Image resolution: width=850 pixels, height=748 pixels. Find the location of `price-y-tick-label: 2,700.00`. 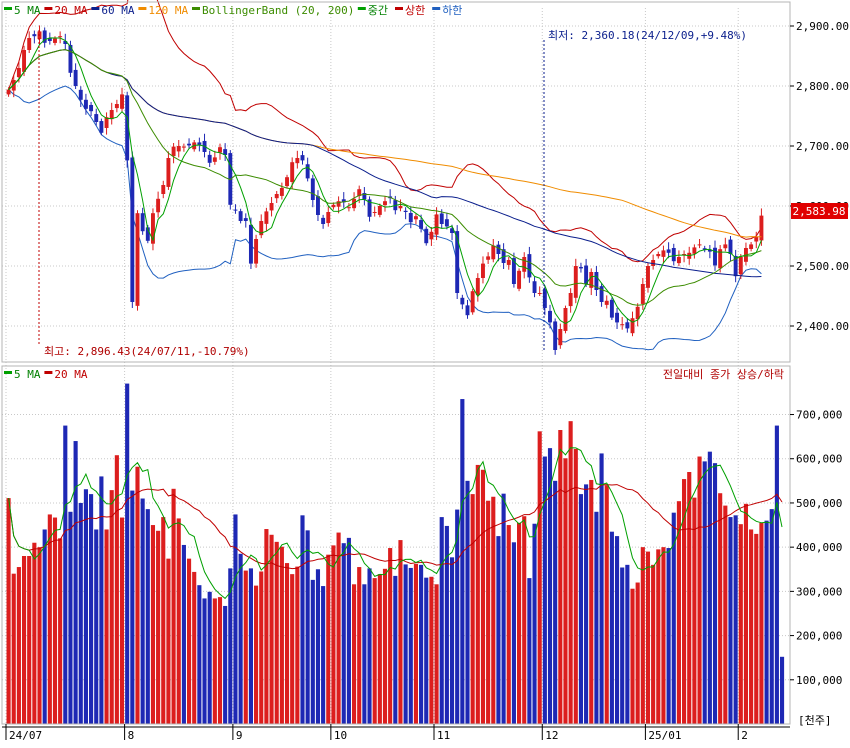

price-y-tick-label: 2,700.00 is located at coordinates (822, 146).